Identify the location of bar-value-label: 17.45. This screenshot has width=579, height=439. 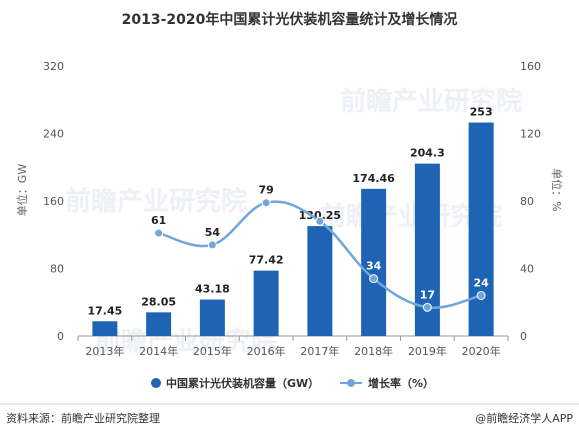
(104, 310).